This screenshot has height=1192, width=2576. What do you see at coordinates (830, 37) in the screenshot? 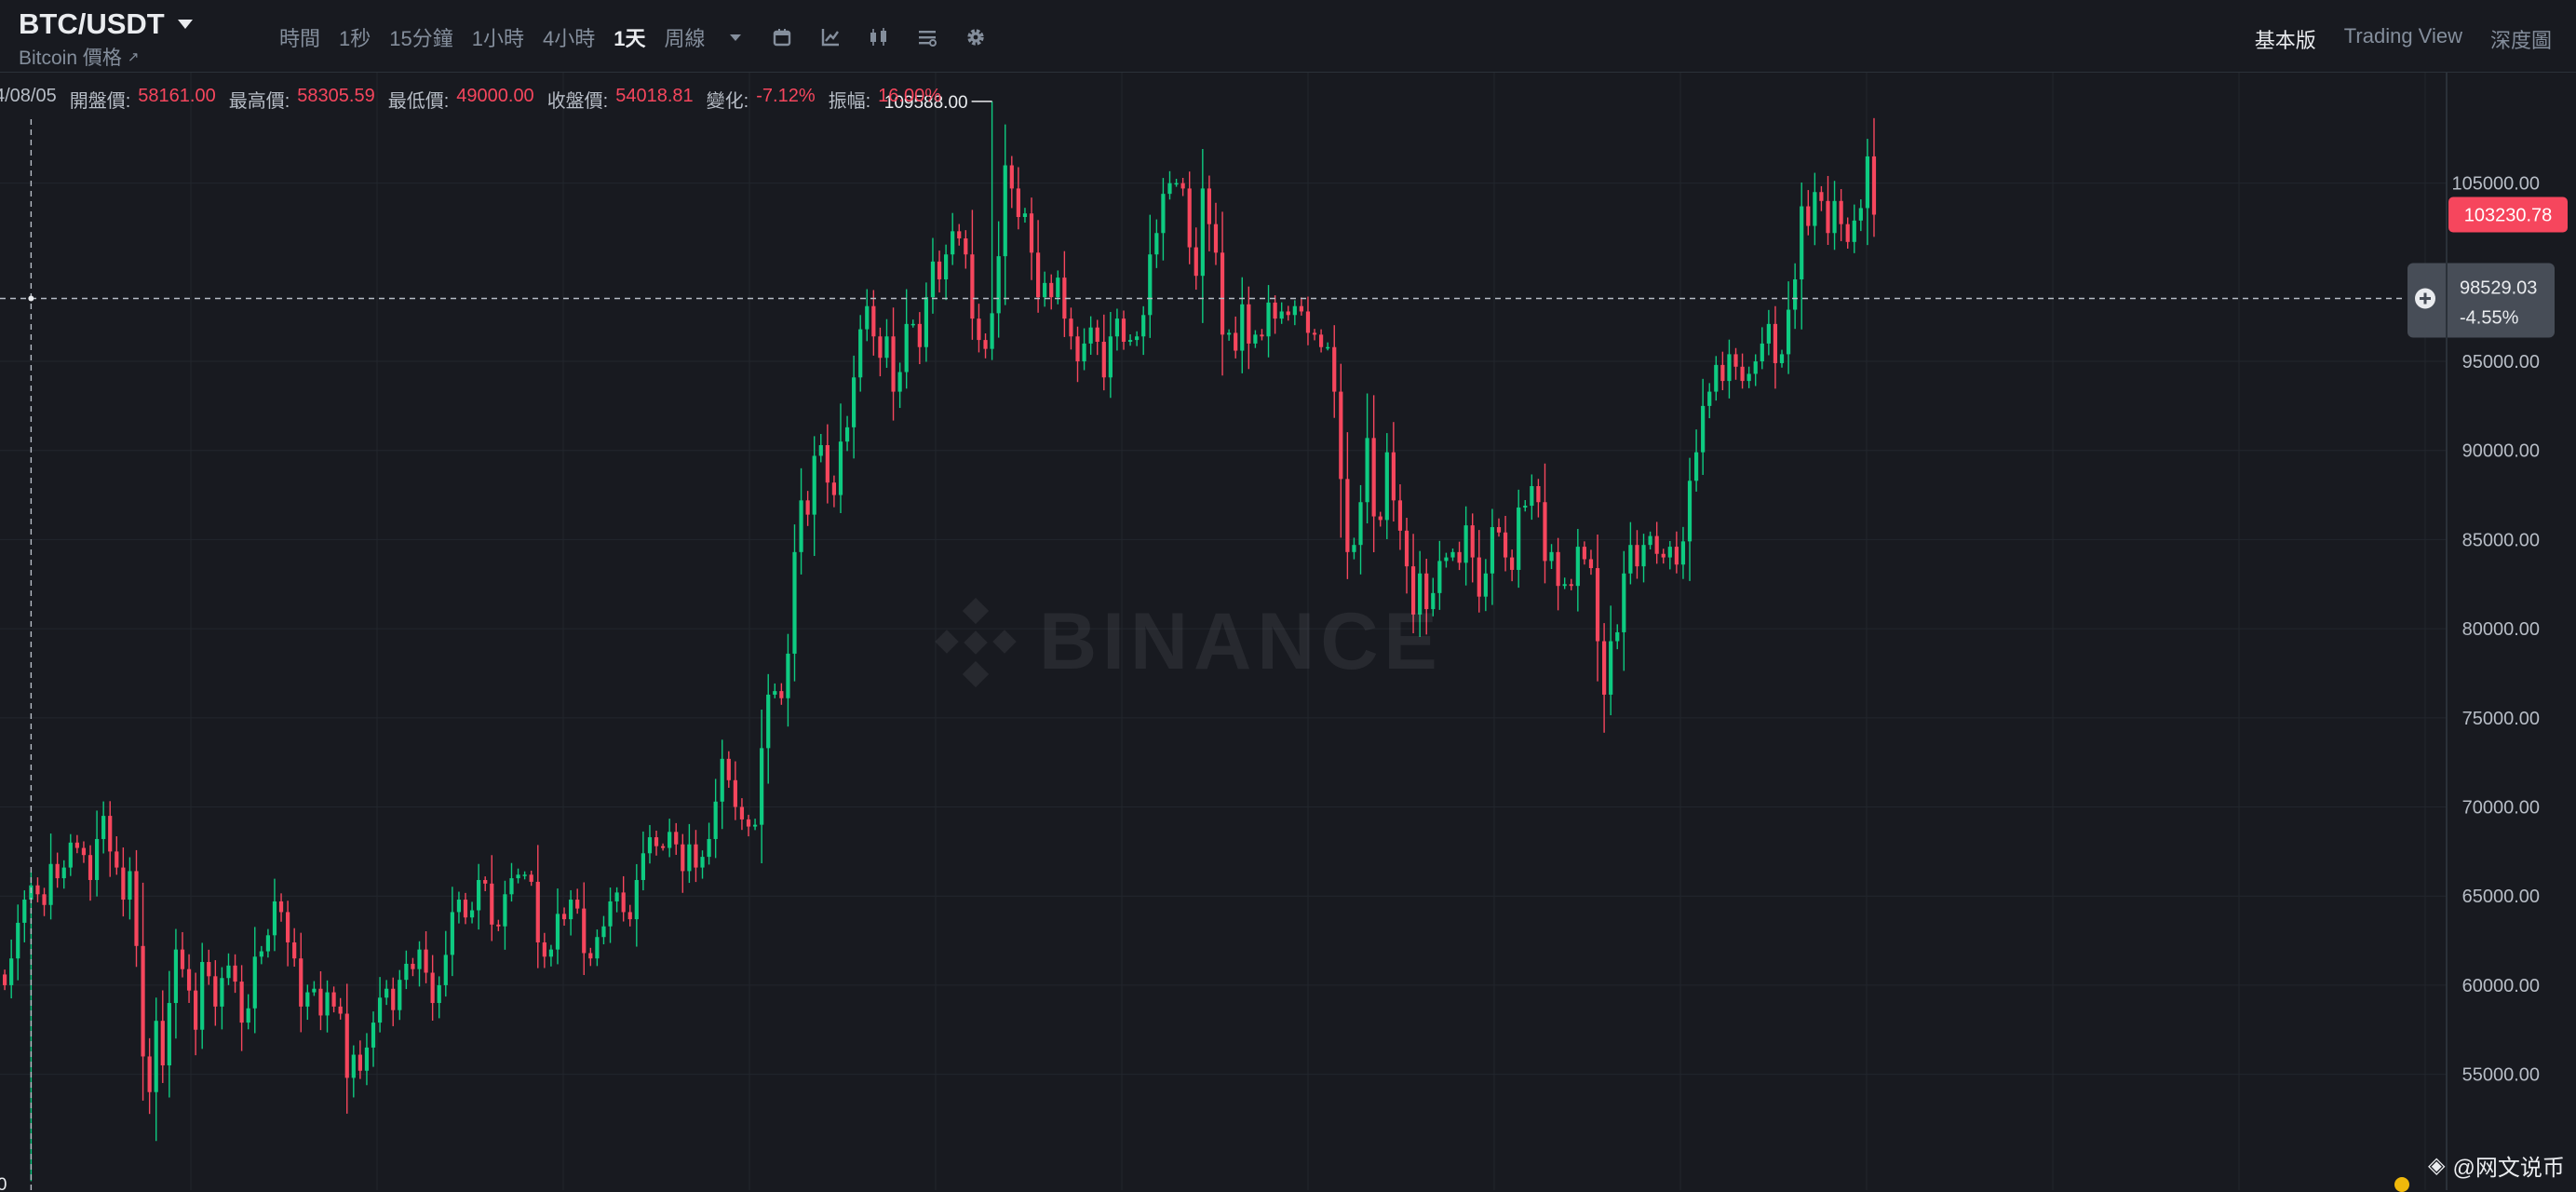
I see `indicator-icon` at bounding box center [830, 37].